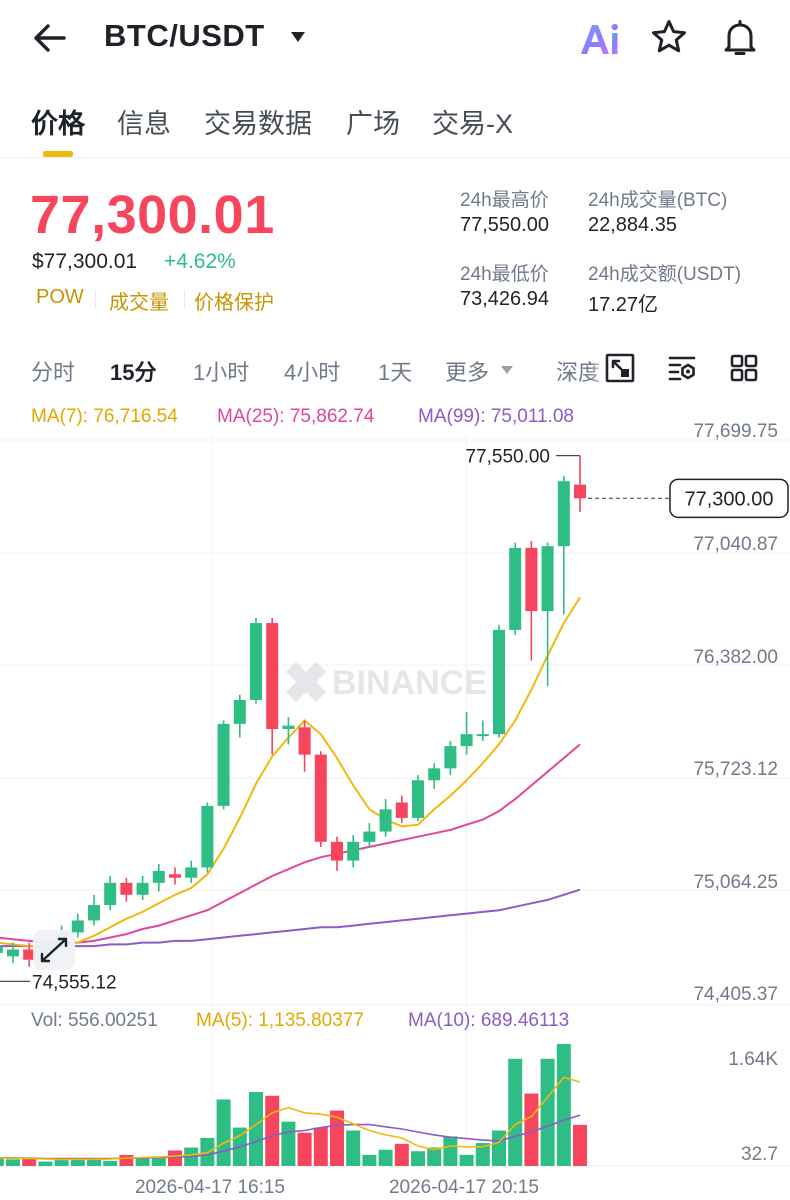 The height and width of the screenshot is (1200, 790). What do you see at coordinates (184, 35) in the screenshot?
I see `trading-pair-title: BTC/USDT` at bounding box center [184, 35].